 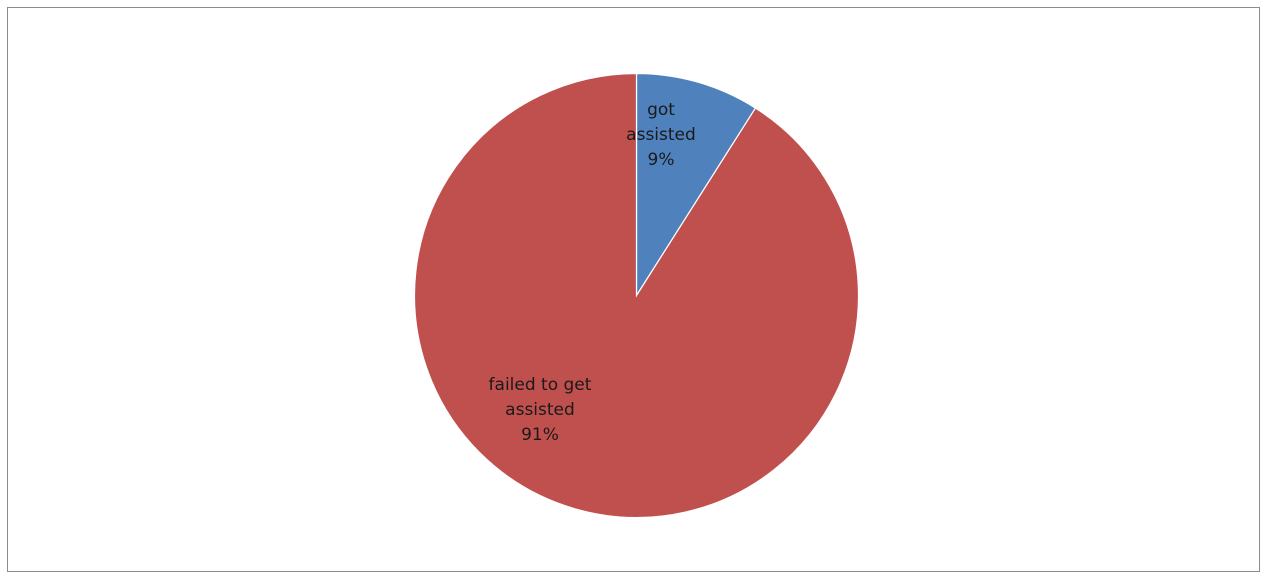 I want to click on data-label-line: 91%, so click(x=540, y=435).